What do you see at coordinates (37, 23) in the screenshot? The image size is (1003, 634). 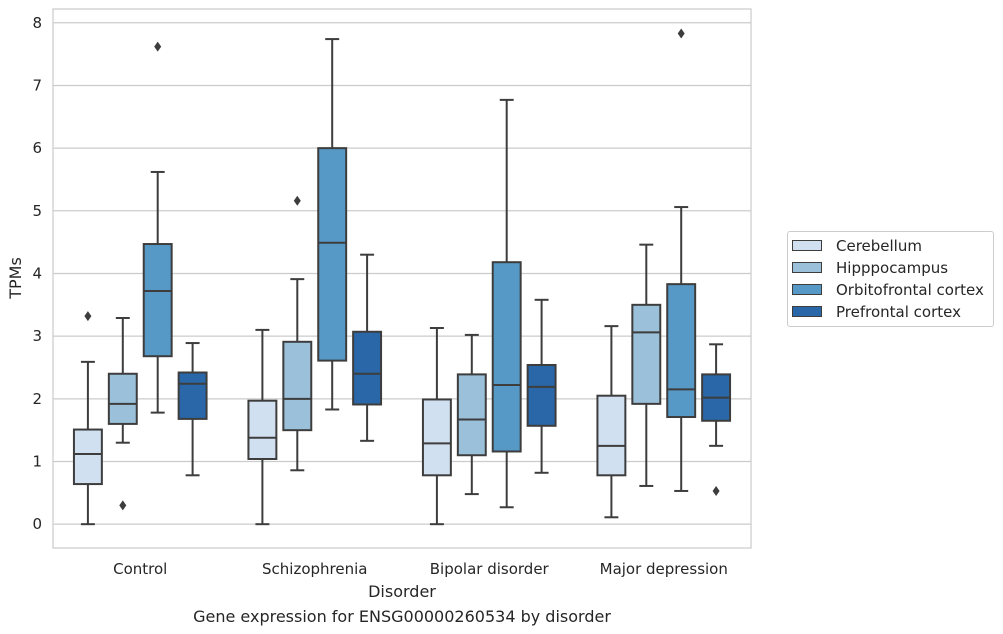 I see `y-tick-label: 8` at bounding box center [37, 23].